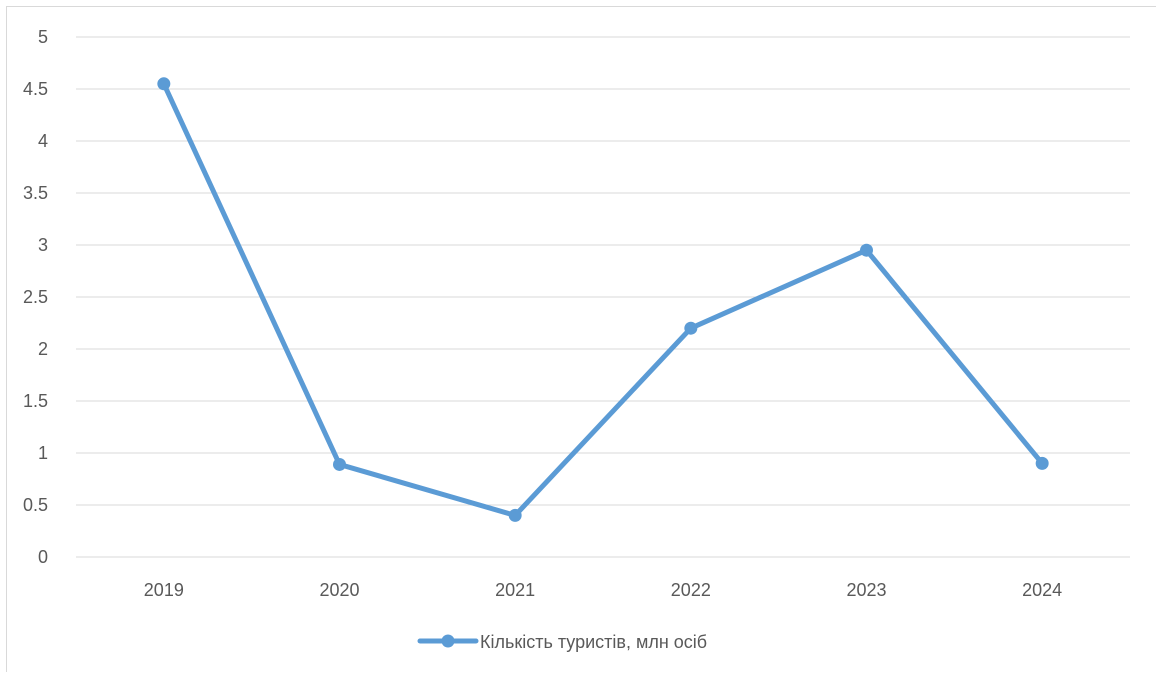 Image resolution: width=1158 pixels, height=675 pixels. Describe the element at coordinates (603, 590) in the screenshot. I see `x-axis-ticks: 2019 2020 2021 2022 2023 2024` at that location.